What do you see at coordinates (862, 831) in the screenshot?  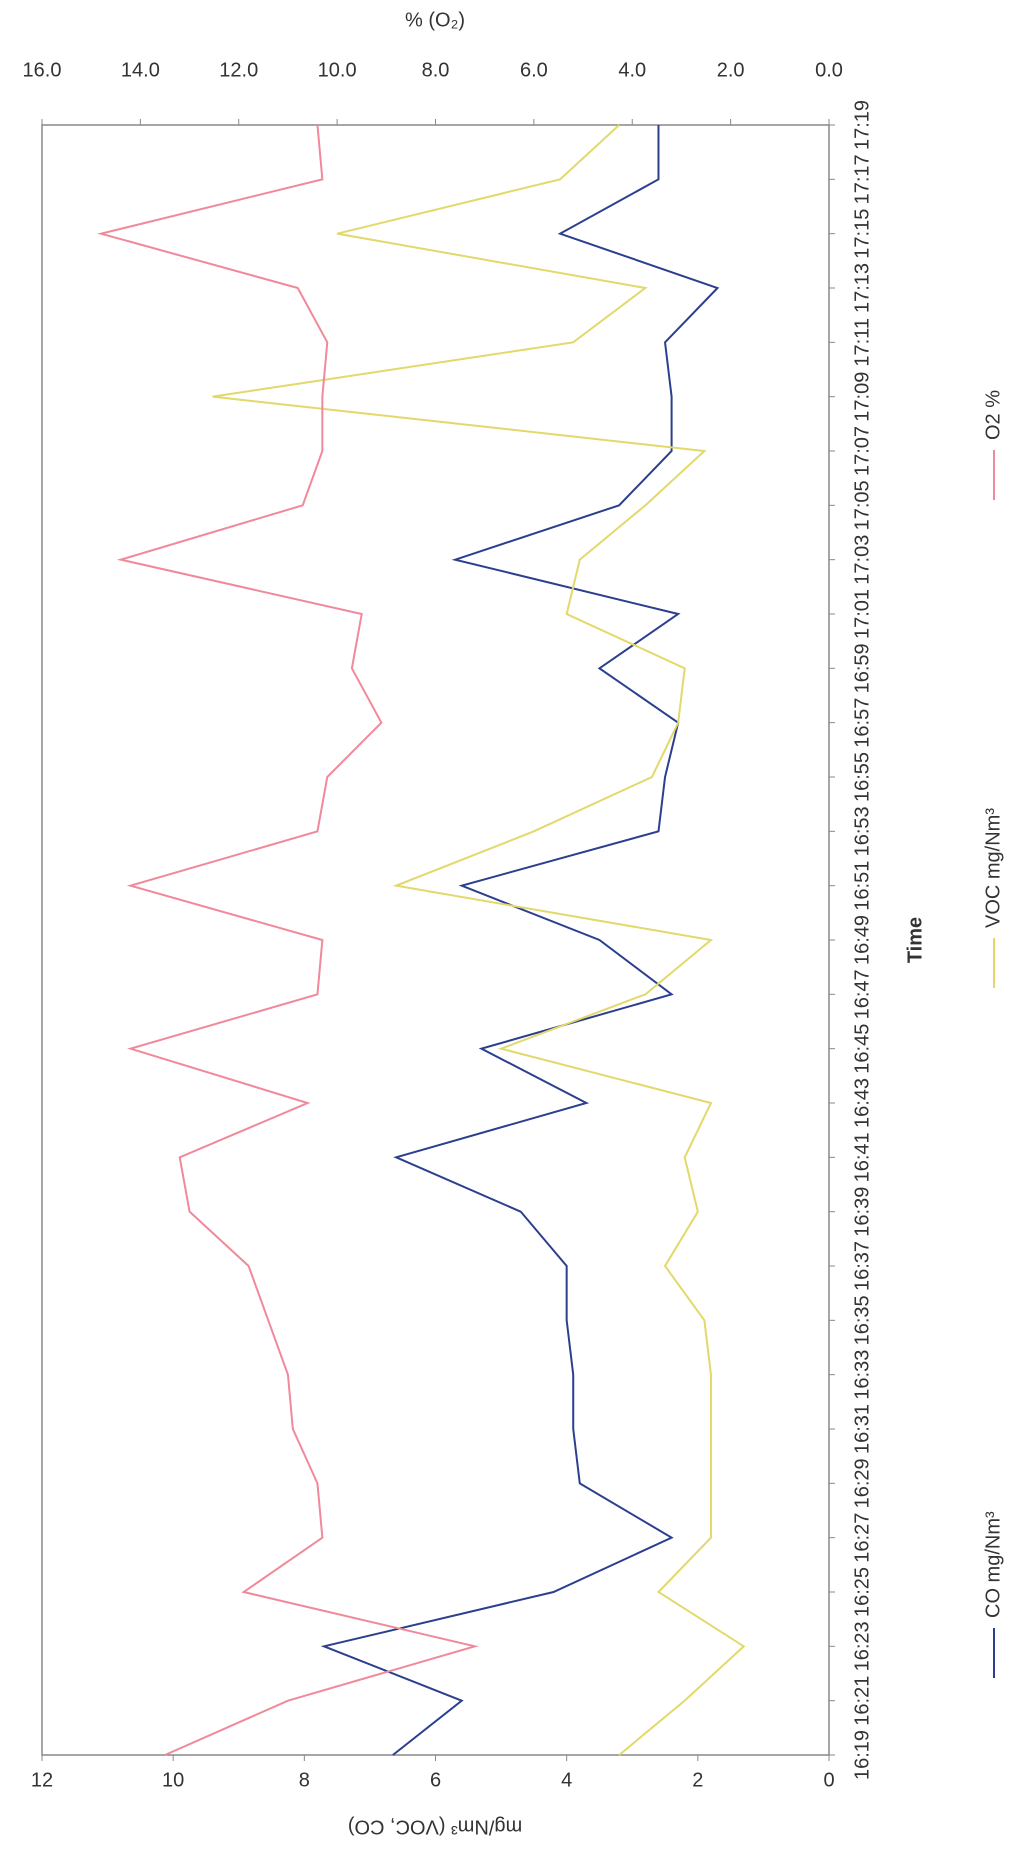 I see `x-tick-label: 16:53` at bounding box center [862, 831].